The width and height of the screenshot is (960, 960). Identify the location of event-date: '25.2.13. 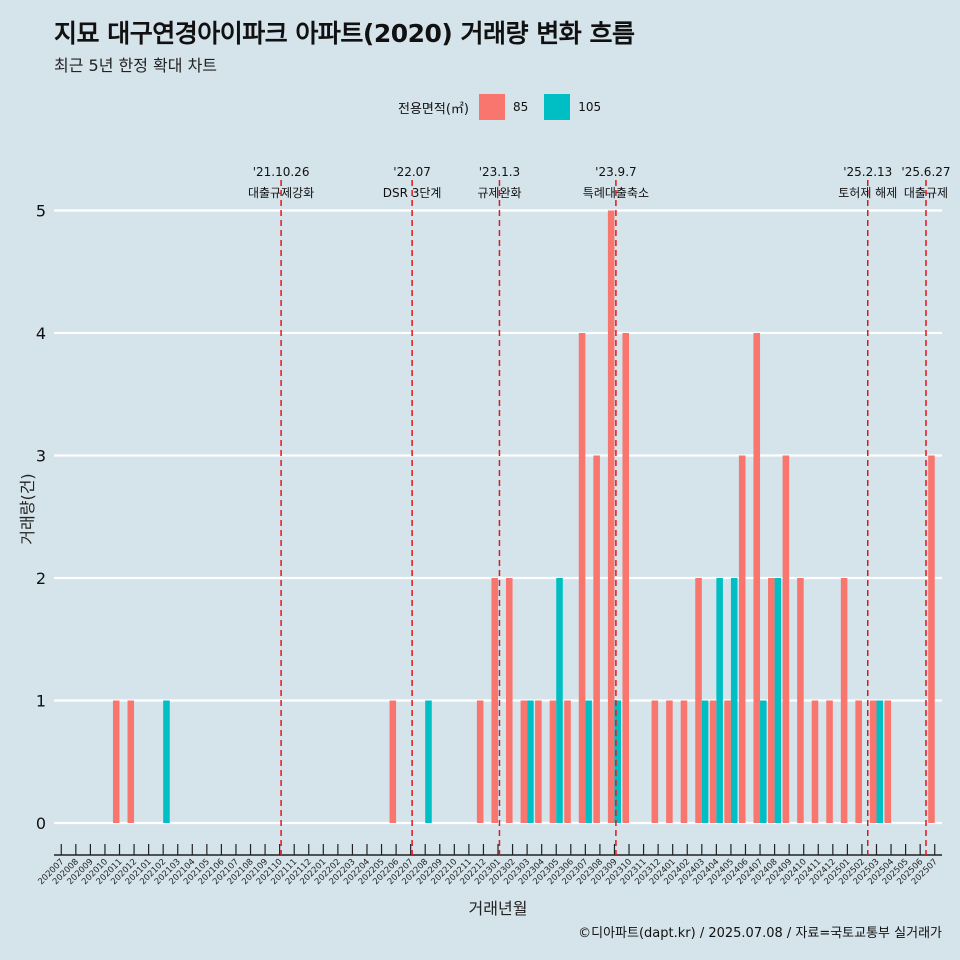
(867, 172).